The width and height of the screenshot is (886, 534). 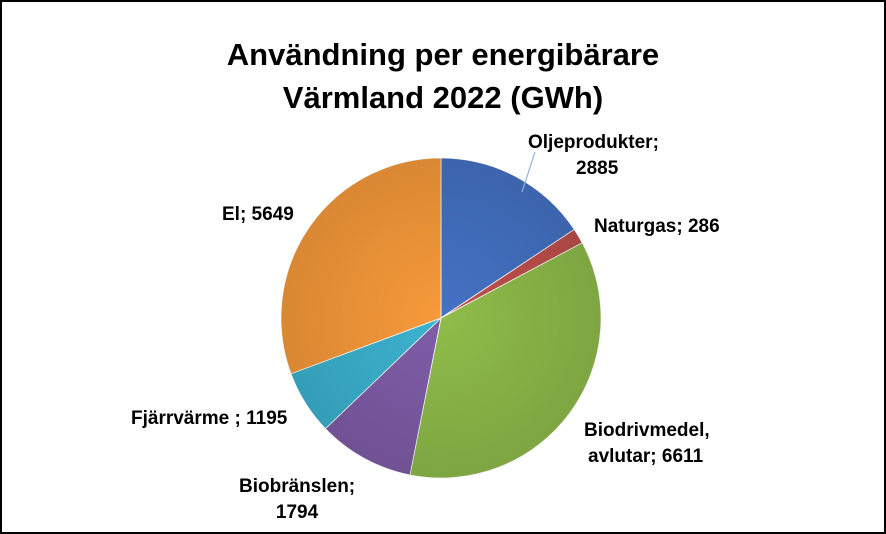 What do you see at coordinates (647, 430) in the screenshot?
I see `slice-label-biodrivmedel-line1: Biodrivmedel,` at bounding box center [647, 430].